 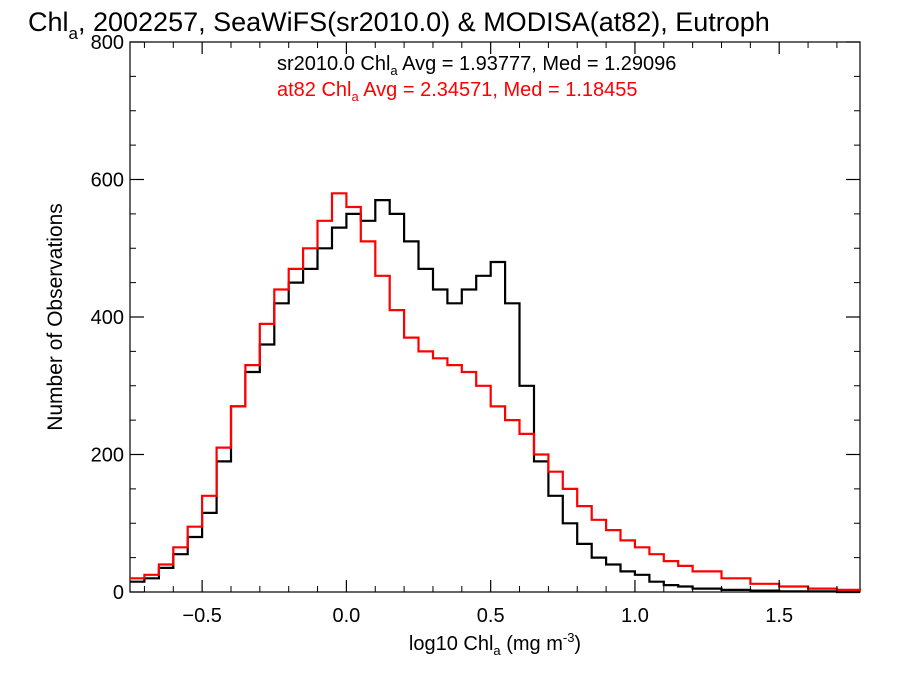 I want to click on y-tick-label: 800, so click(x=107, y=43).